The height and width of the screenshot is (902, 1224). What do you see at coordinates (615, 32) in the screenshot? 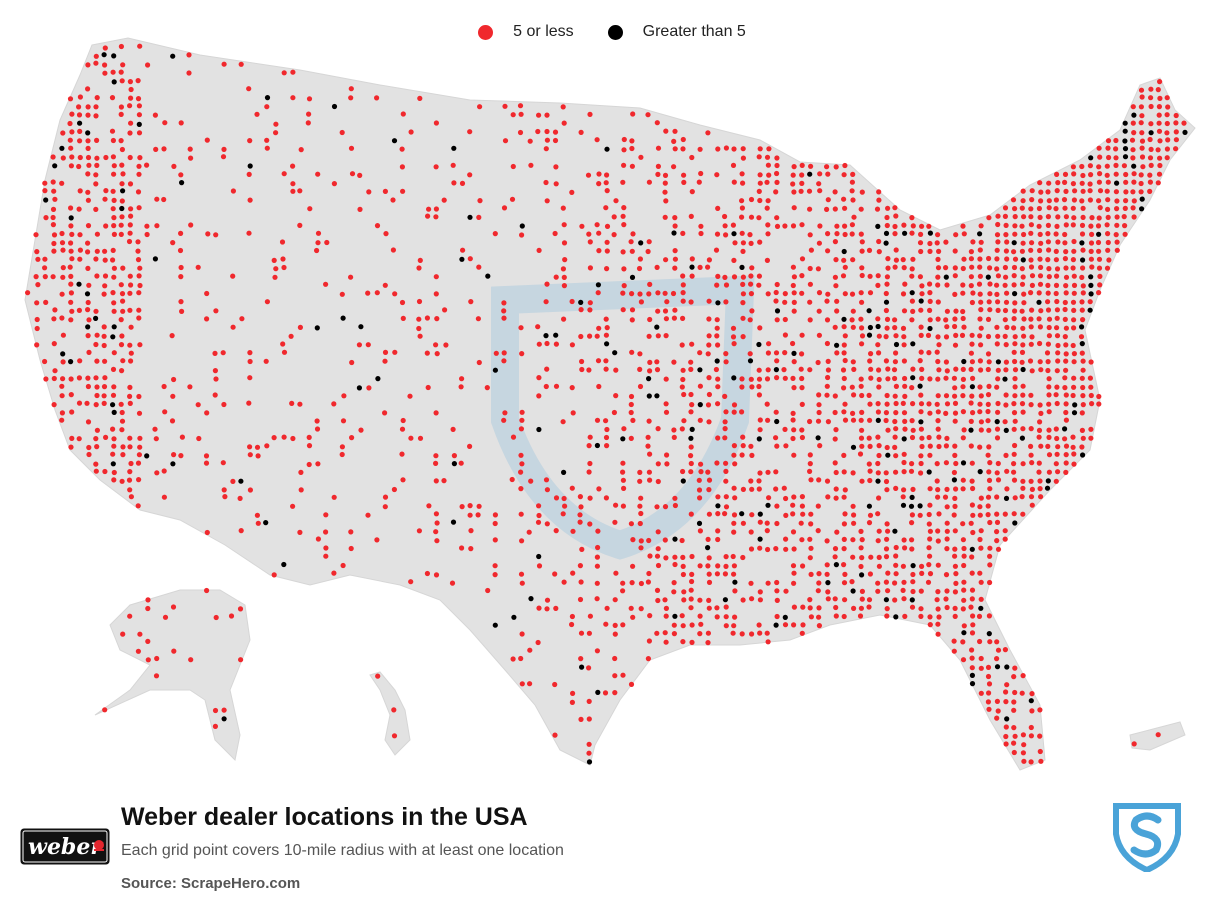
I see `legend-dot-high` at bounding box center [615, 32].